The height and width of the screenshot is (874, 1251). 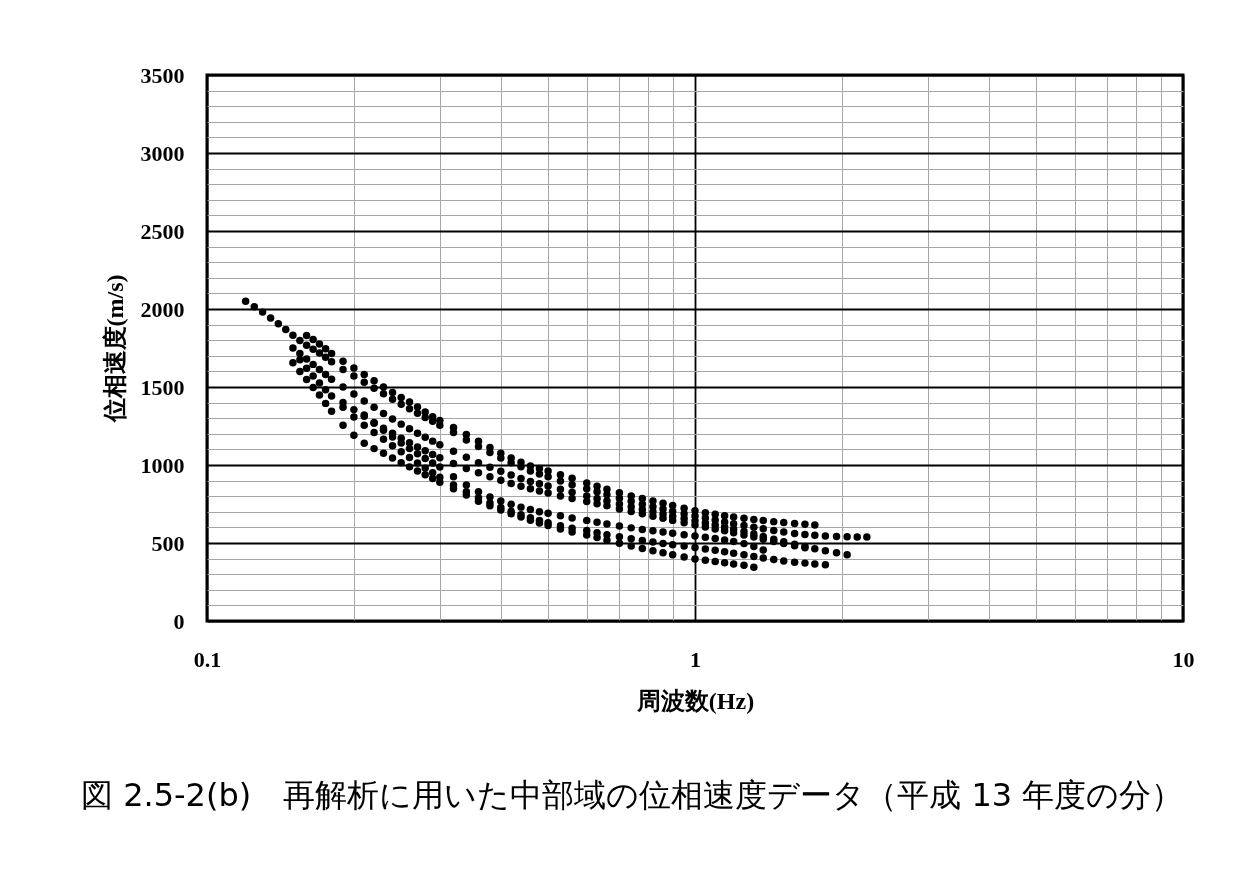 What do you see at coordinates (162, 465) in the screenshot?
I see `y-tick-label: 1000` at bounding box center [162, 465].